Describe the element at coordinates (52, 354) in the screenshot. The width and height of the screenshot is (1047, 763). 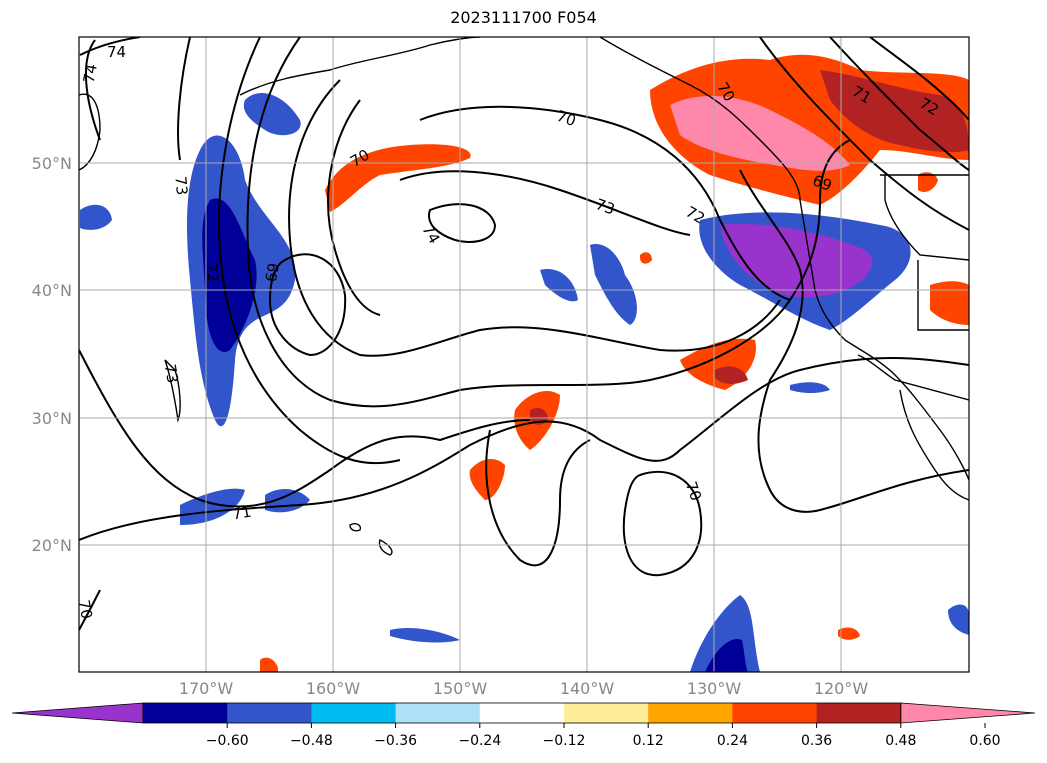
I see `latitude-labels: 50°N 40°N 30°N 20°N` at that location.